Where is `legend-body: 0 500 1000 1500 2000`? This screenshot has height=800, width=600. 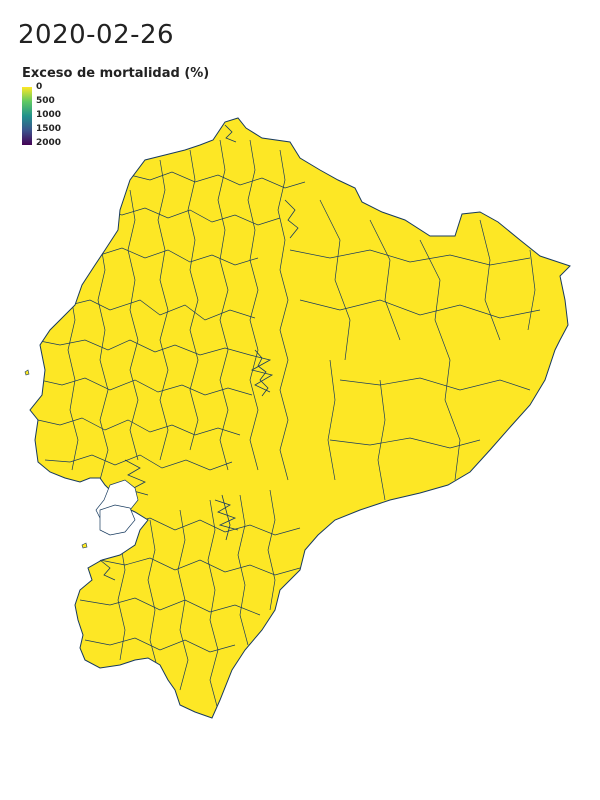
legend-body: 0 500 1000 1500 2000 is located at coordinates (115, 115).